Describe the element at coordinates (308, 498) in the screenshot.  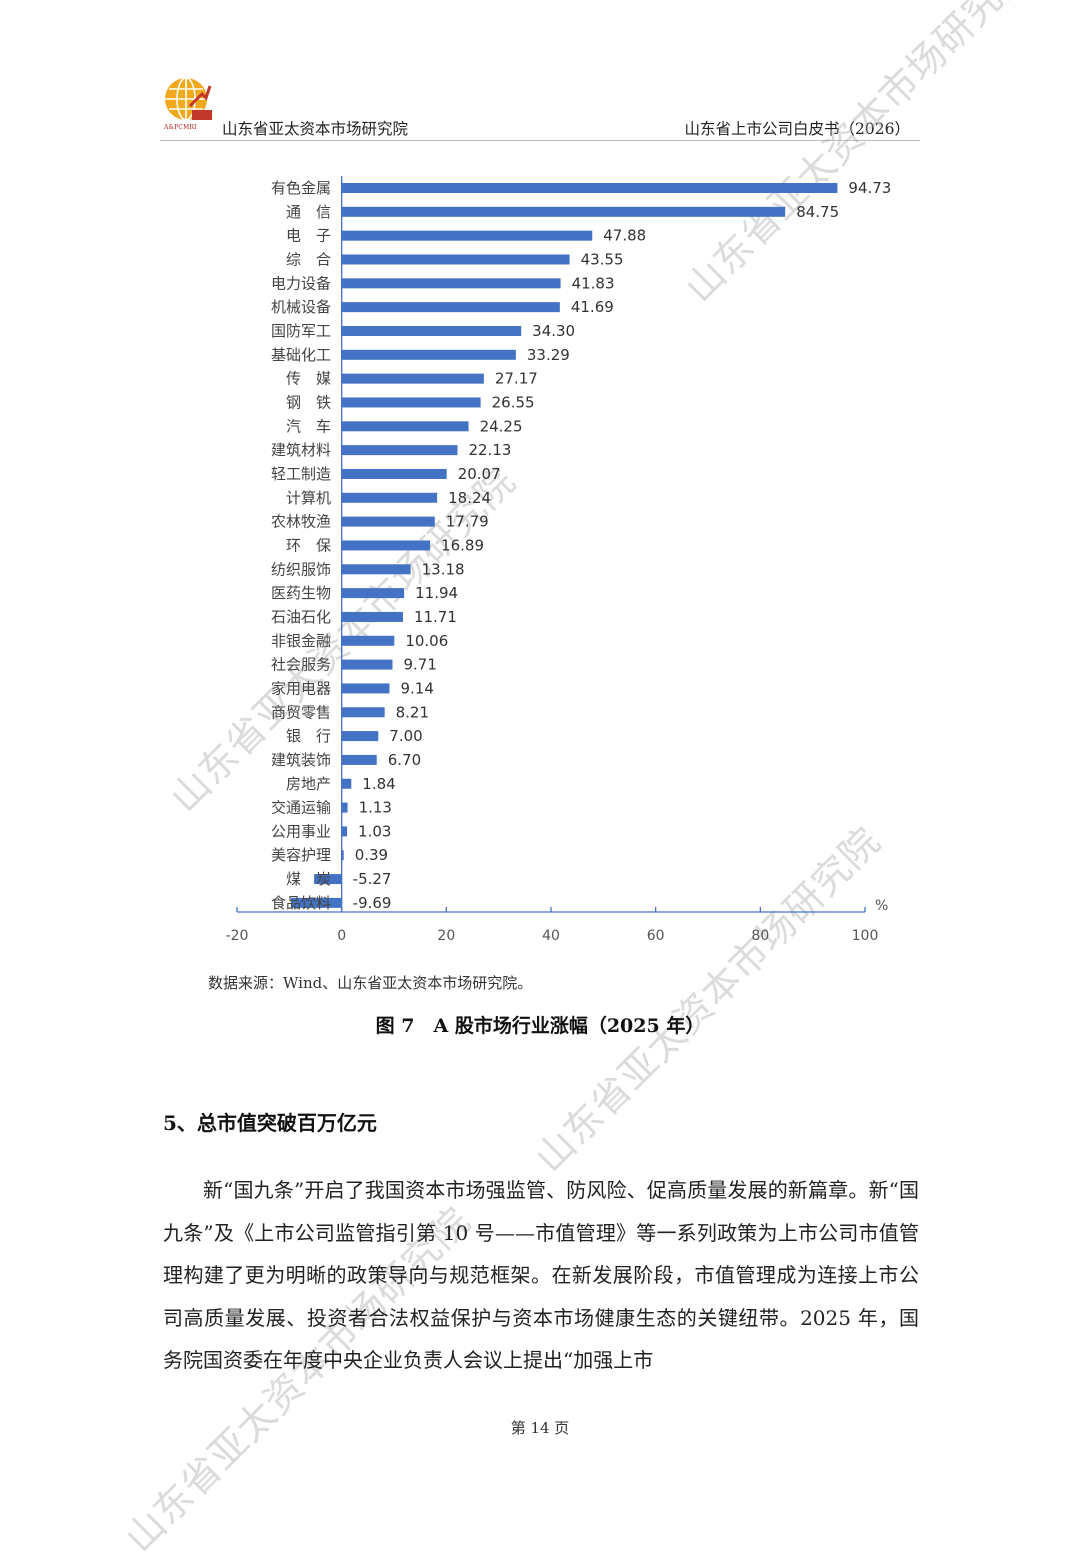
I see `category-label: 计算机` at that location.